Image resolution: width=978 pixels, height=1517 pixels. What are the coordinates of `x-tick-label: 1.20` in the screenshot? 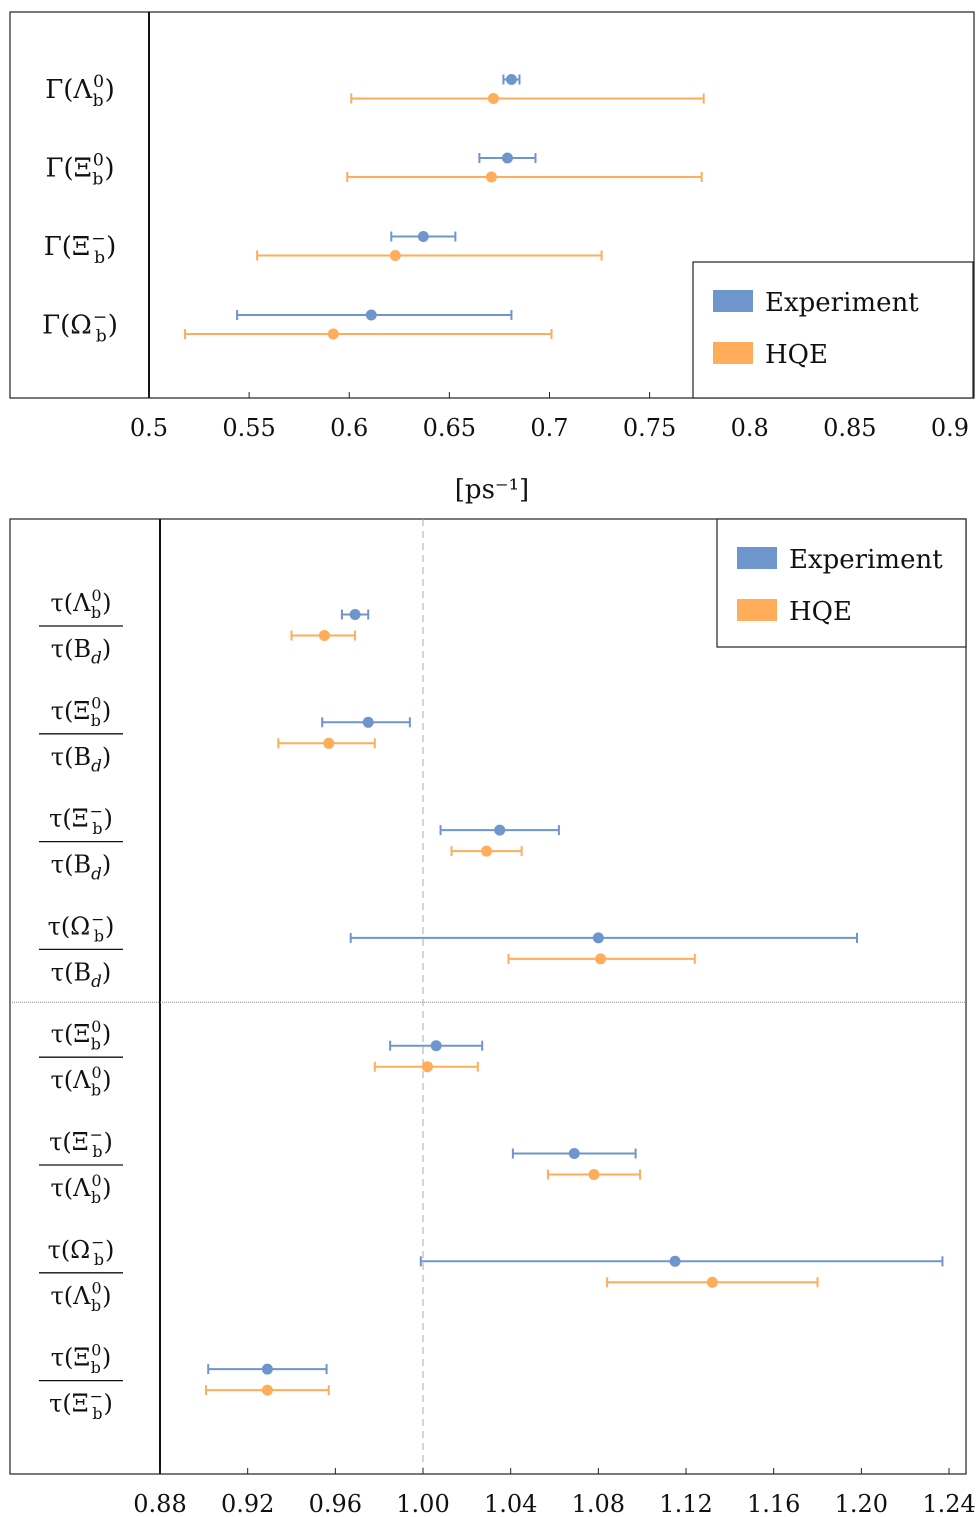 It's located at (861, 1503).